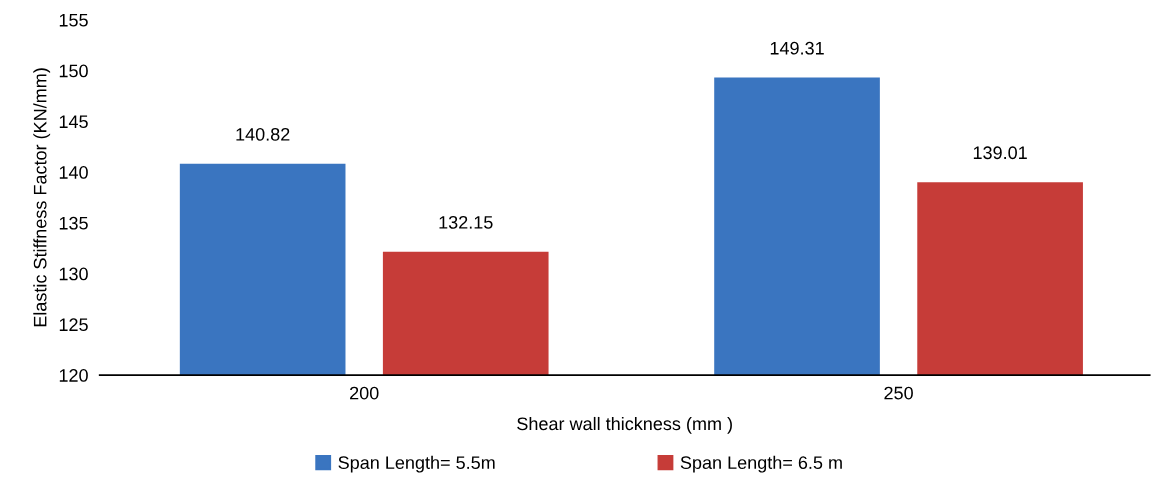  I want to click on y-tick-label: 150, so click(73, 71).